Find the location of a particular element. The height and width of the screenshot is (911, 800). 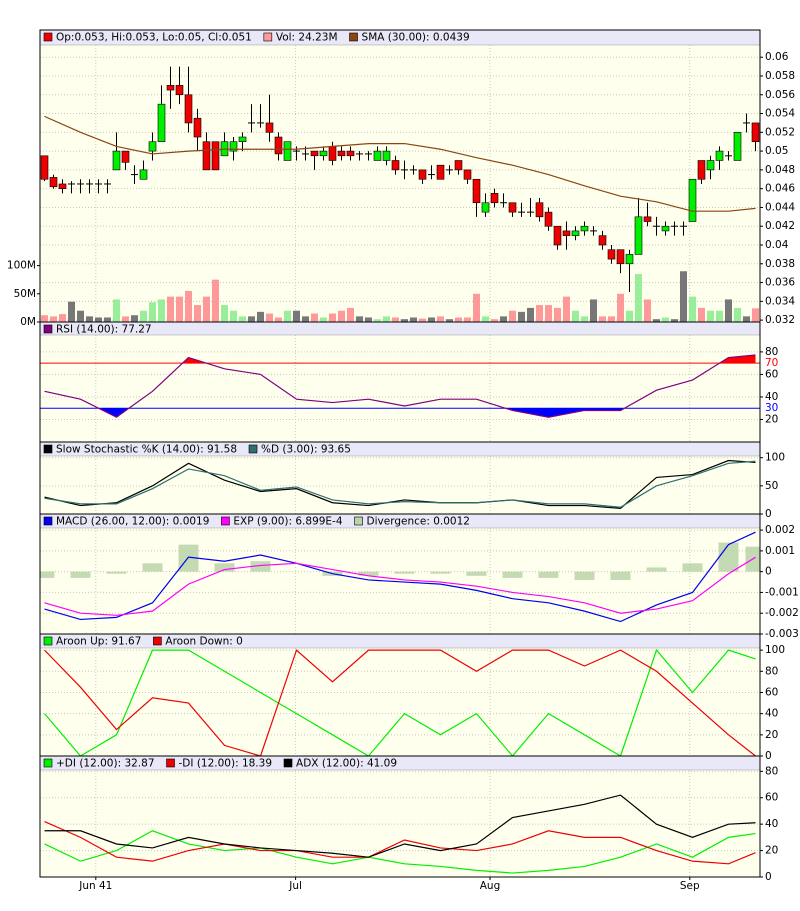

legend-label: SMA (30.00): 0.0439 is located at coordinates (416, 38).